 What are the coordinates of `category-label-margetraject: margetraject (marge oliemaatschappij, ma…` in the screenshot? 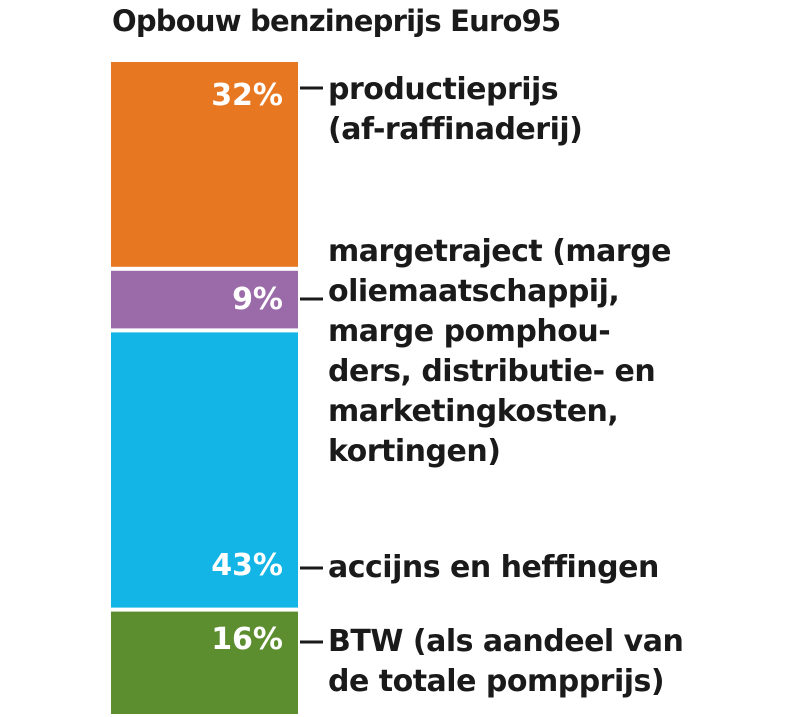 It's located at (500, 351).